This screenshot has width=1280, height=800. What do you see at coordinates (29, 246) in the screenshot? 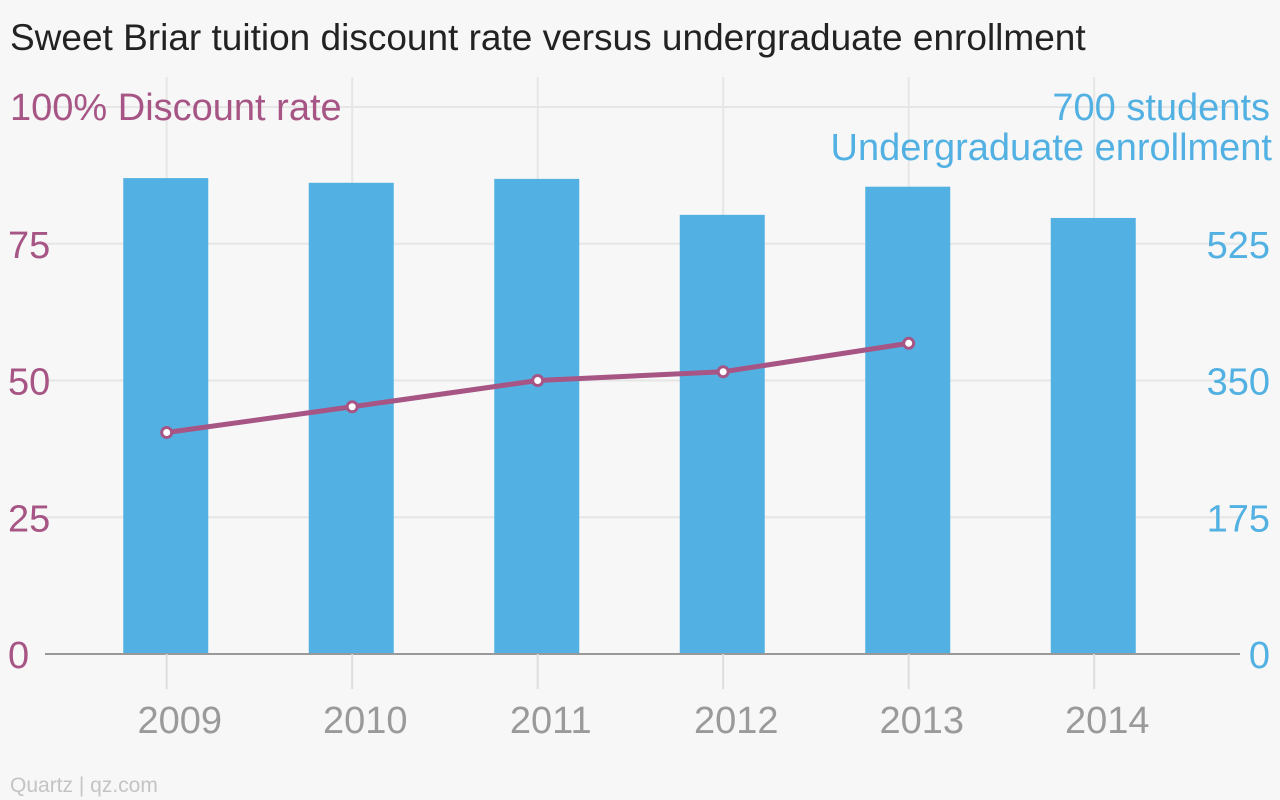
I see `left-axis-tick-label: 75` at bounding box center [29, 246].